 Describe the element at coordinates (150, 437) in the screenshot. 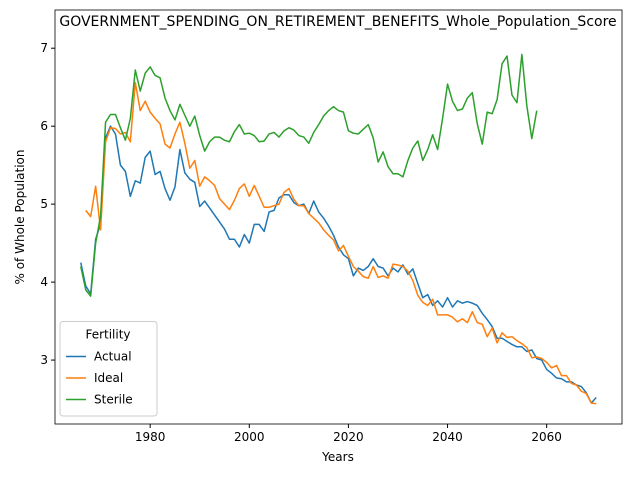

I see `x-tick-label: 1980` at that location.